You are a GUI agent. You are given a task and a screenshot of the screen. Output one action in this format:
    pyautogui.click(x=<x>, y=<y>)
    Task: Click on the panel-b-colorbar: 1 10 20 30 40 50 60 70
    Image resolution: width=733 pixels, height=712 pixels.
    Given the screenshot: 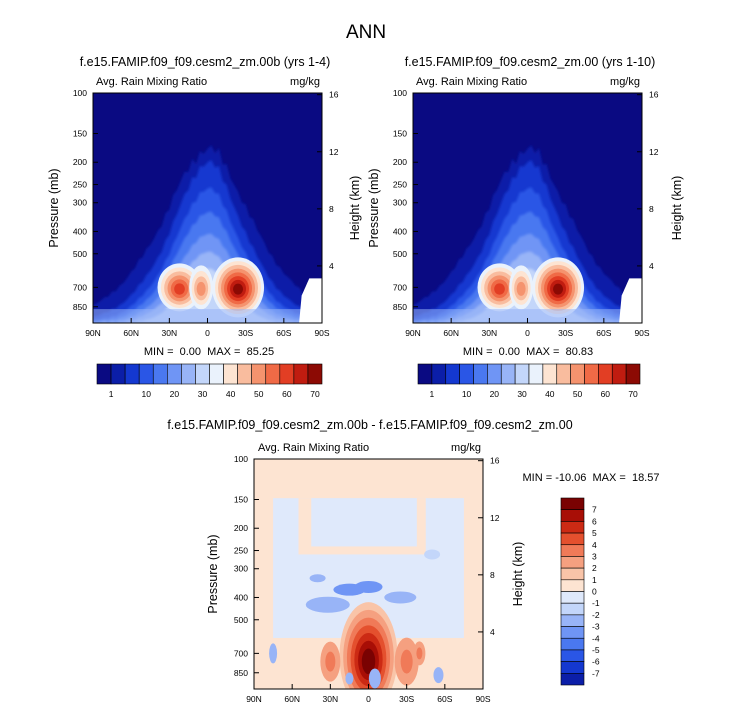 What is the action you would take?
    pyautogui.click(x=529, y=381)
    